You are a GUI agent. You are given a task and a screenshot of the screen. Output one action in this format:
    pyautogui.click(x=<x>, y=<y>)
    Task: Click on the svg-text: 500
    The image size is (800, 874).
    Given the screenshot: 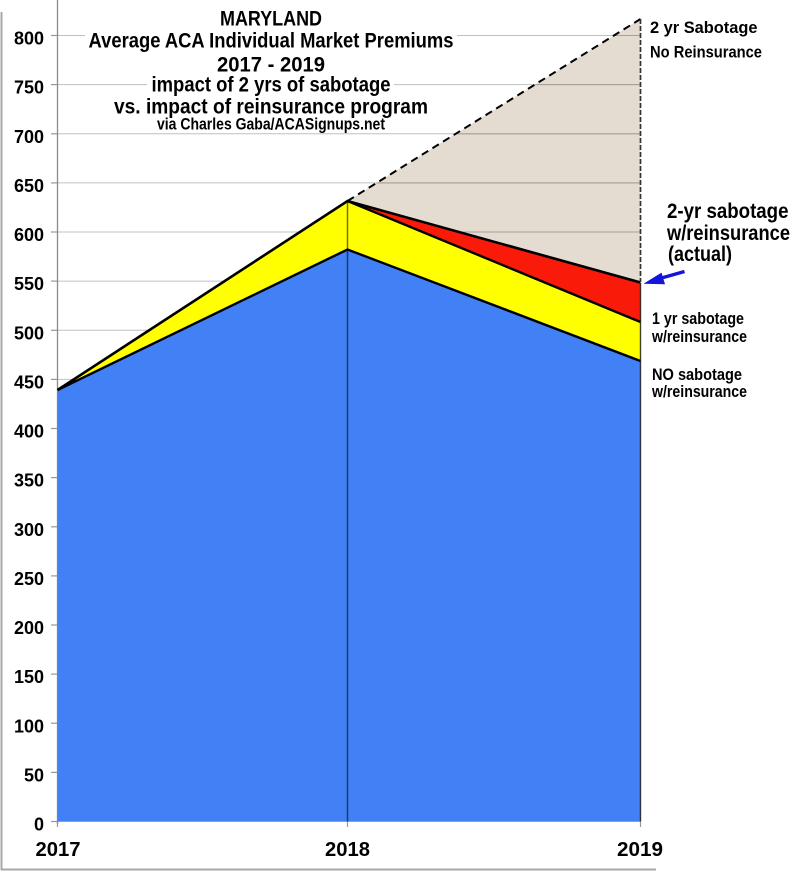 What is the action you would take?
    pyautogui.click(x=29, y=334)
    